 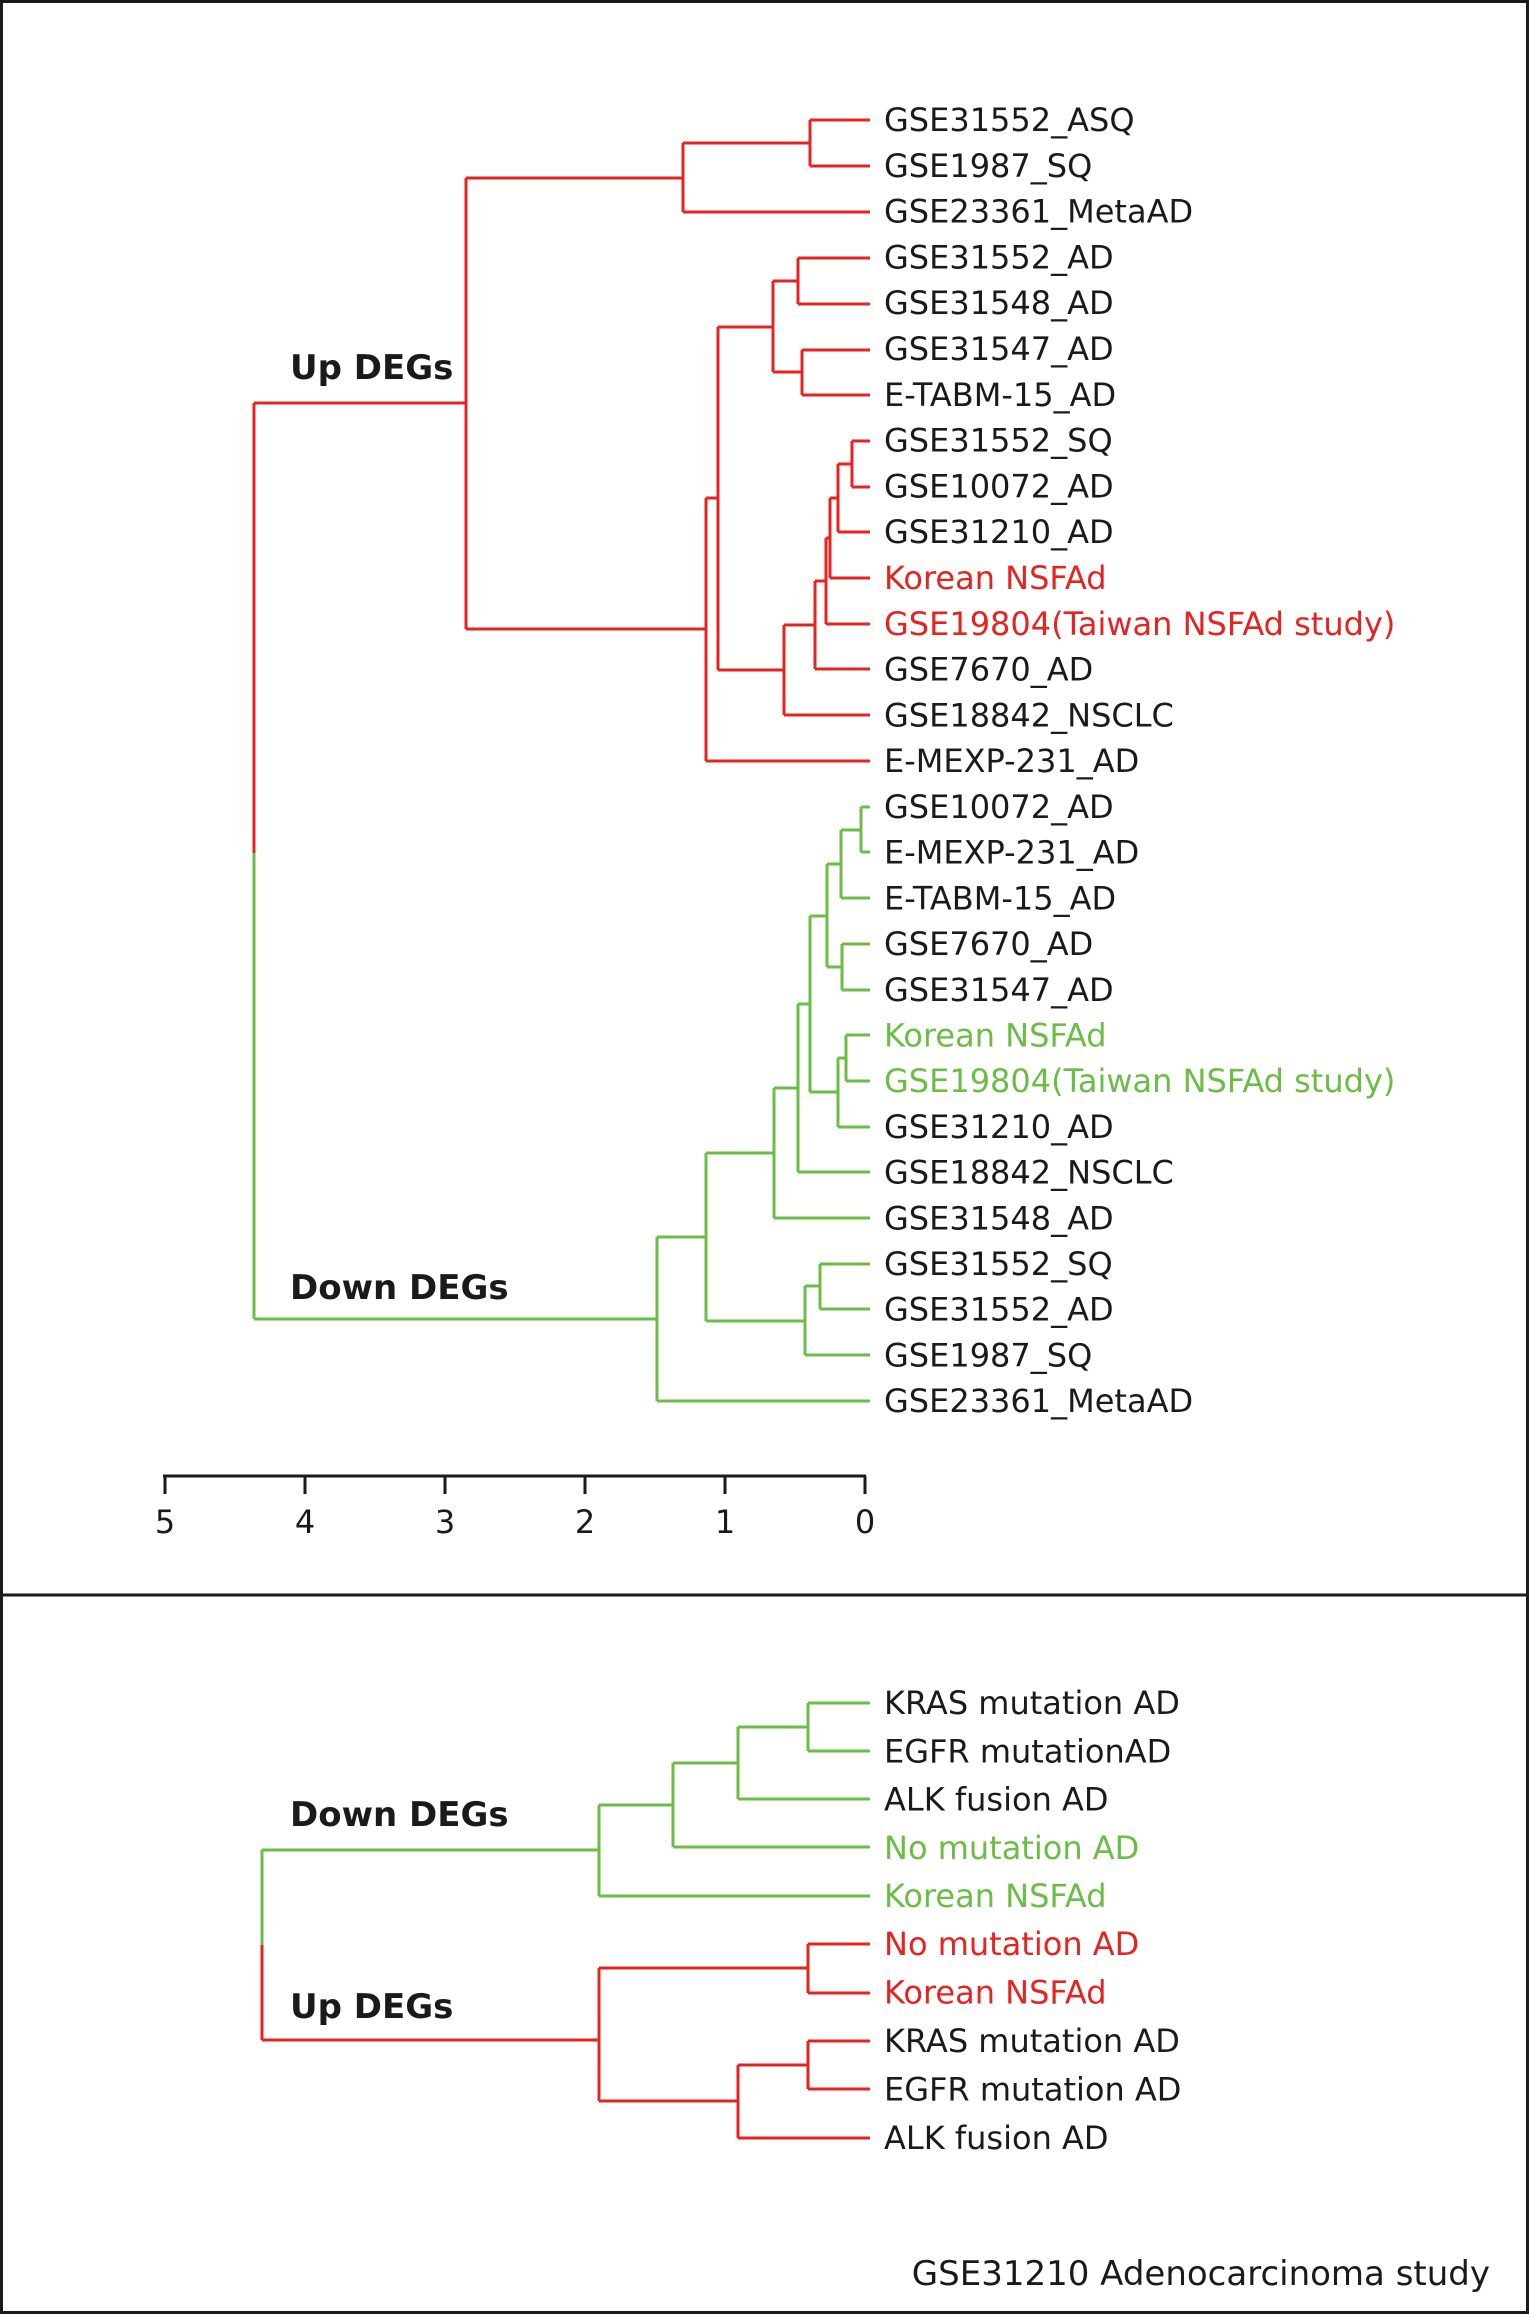 I want to click on top-down-branches, so click(x=561, y=1104).